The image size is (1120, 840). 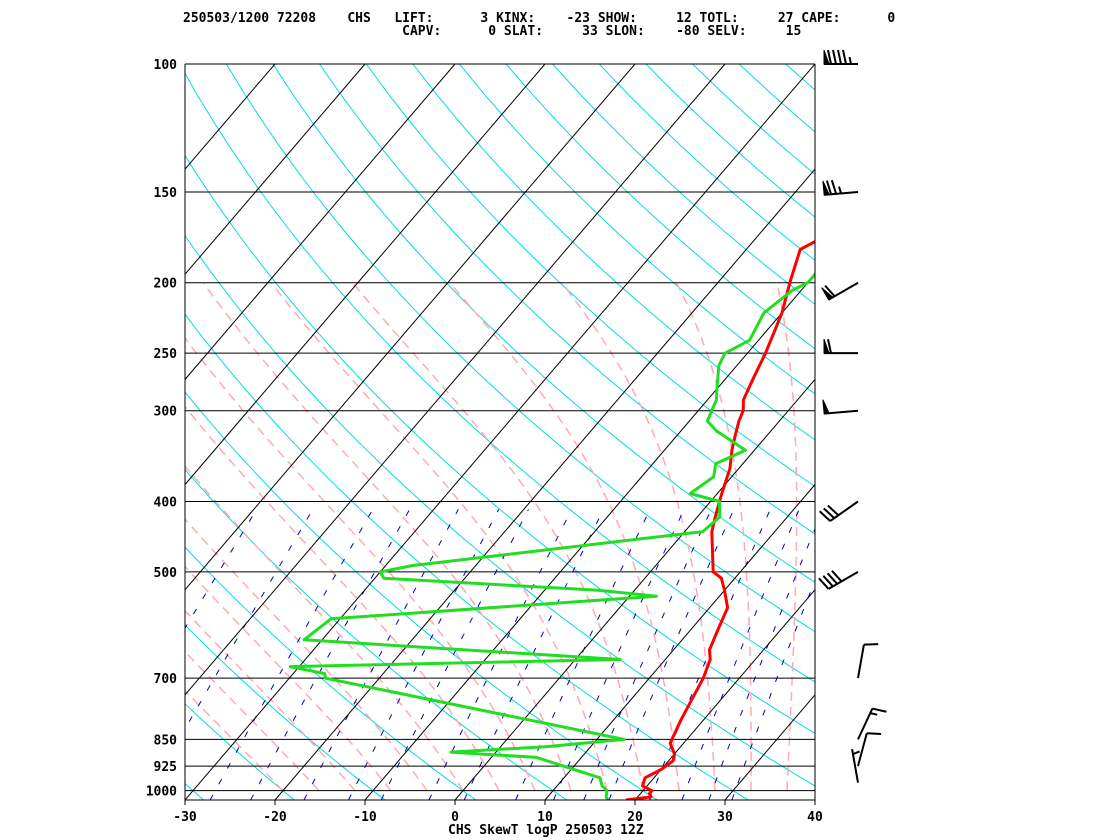 What do you see at coordinates (166, 193) in the screenshot?
I see `pressure-tick-label: 150` at bounding box center [166, 193].